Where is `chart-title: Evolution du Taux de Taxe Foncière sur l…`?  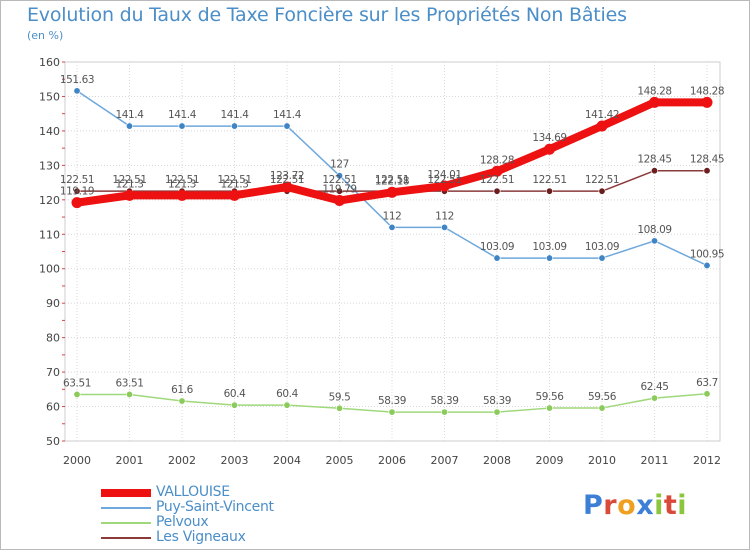
chart-title: Evolution du Taux de Taxe Foncière sur l… is located at coordinates (327, 15).